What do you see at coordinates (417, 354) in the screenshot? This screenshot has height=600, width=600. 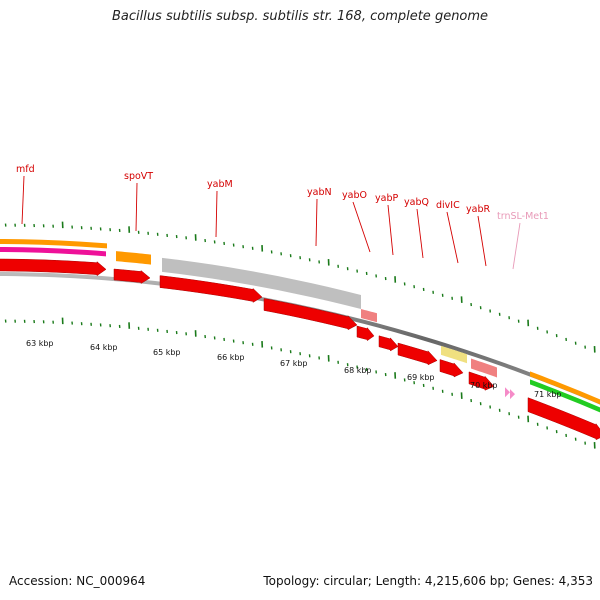 I see `gene-arrow-yabQ` at bounding box center [417, 354].